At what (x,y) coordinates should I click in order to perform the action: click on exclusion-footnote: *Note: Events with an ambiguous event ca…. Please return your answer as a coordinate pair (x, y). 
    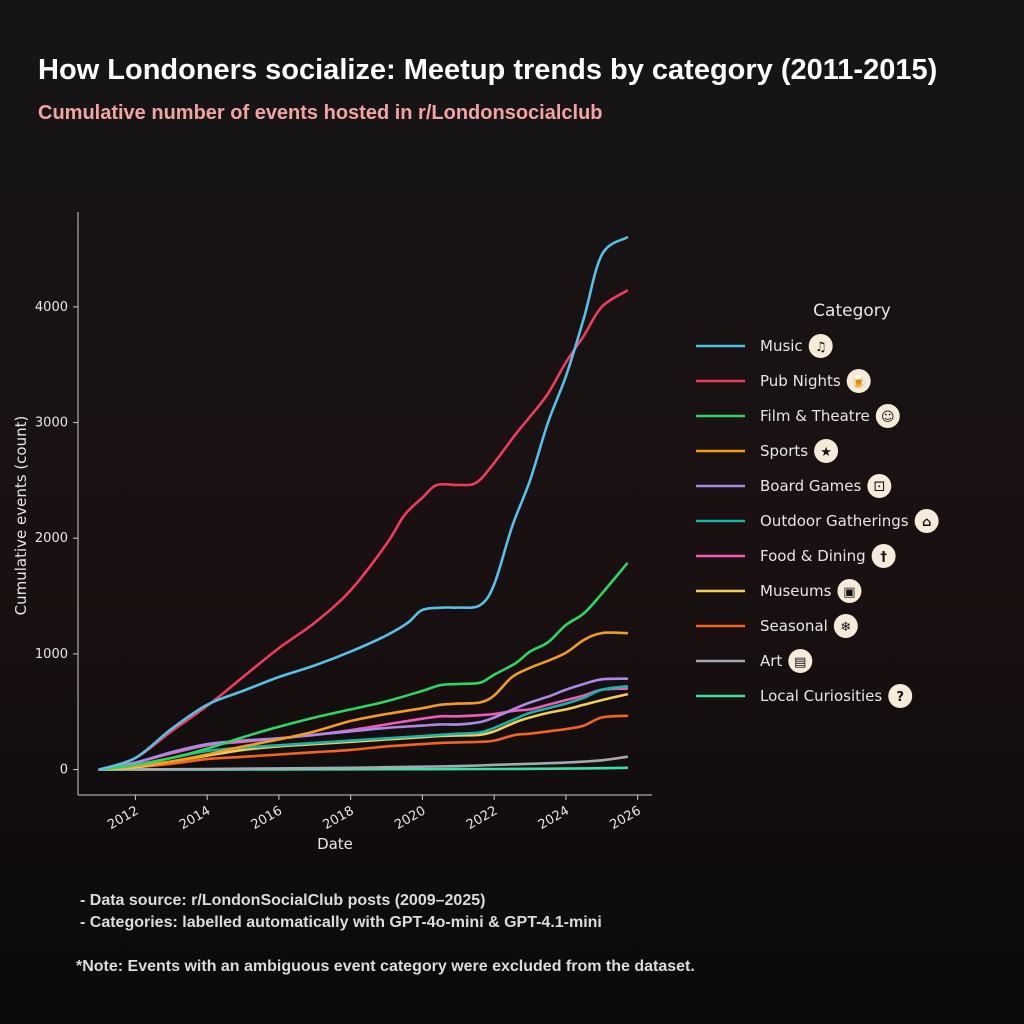
    Looking at the image, I should click on (385, 966).